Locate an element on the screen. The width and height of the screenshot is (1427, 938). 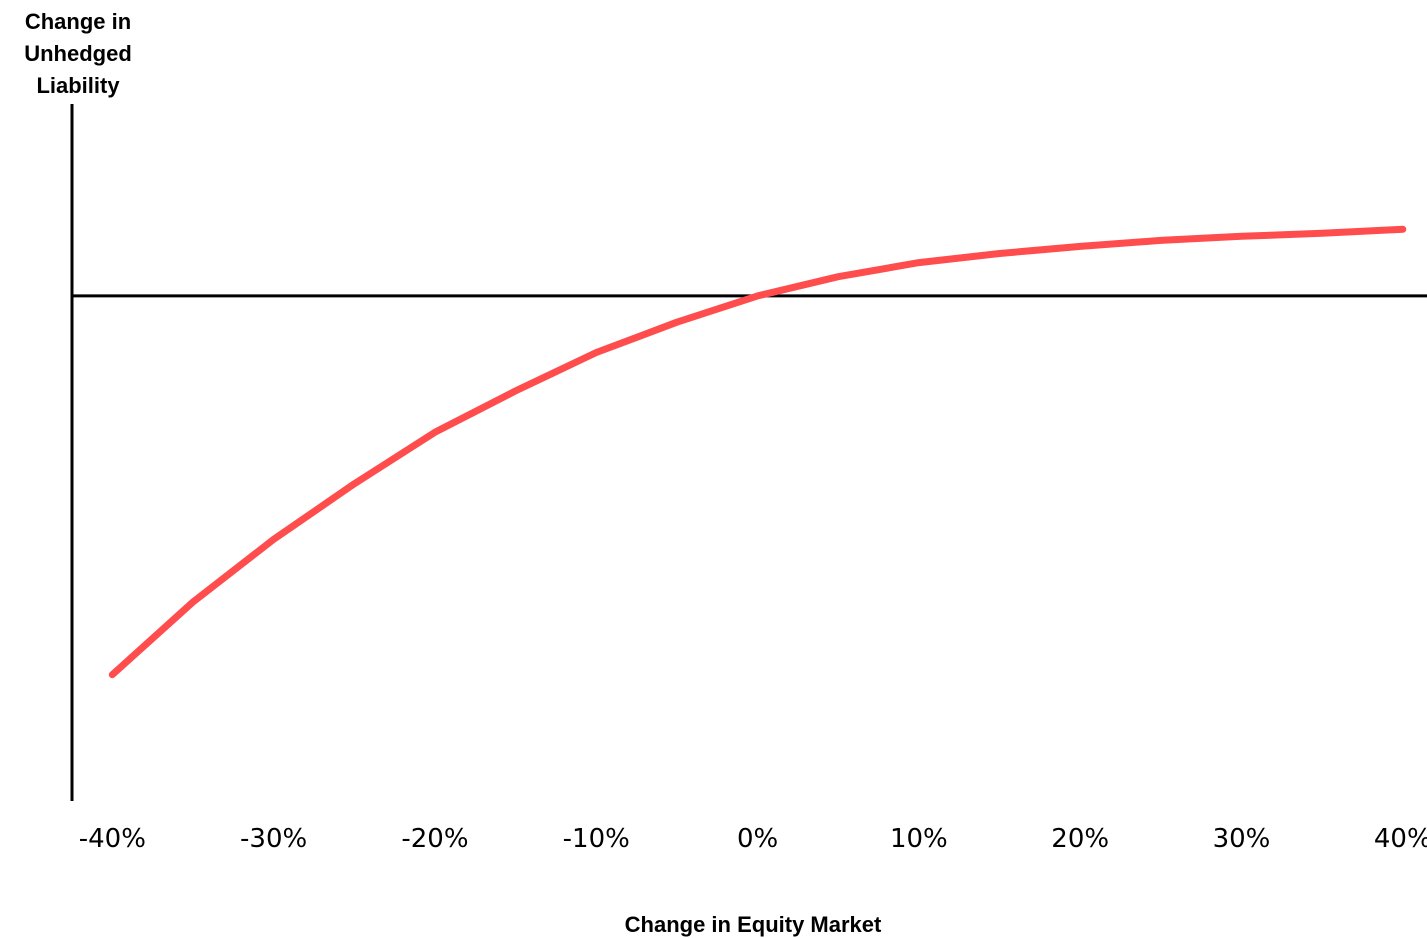
x-tick-label: 30% is located at coordinates (1242, 839).